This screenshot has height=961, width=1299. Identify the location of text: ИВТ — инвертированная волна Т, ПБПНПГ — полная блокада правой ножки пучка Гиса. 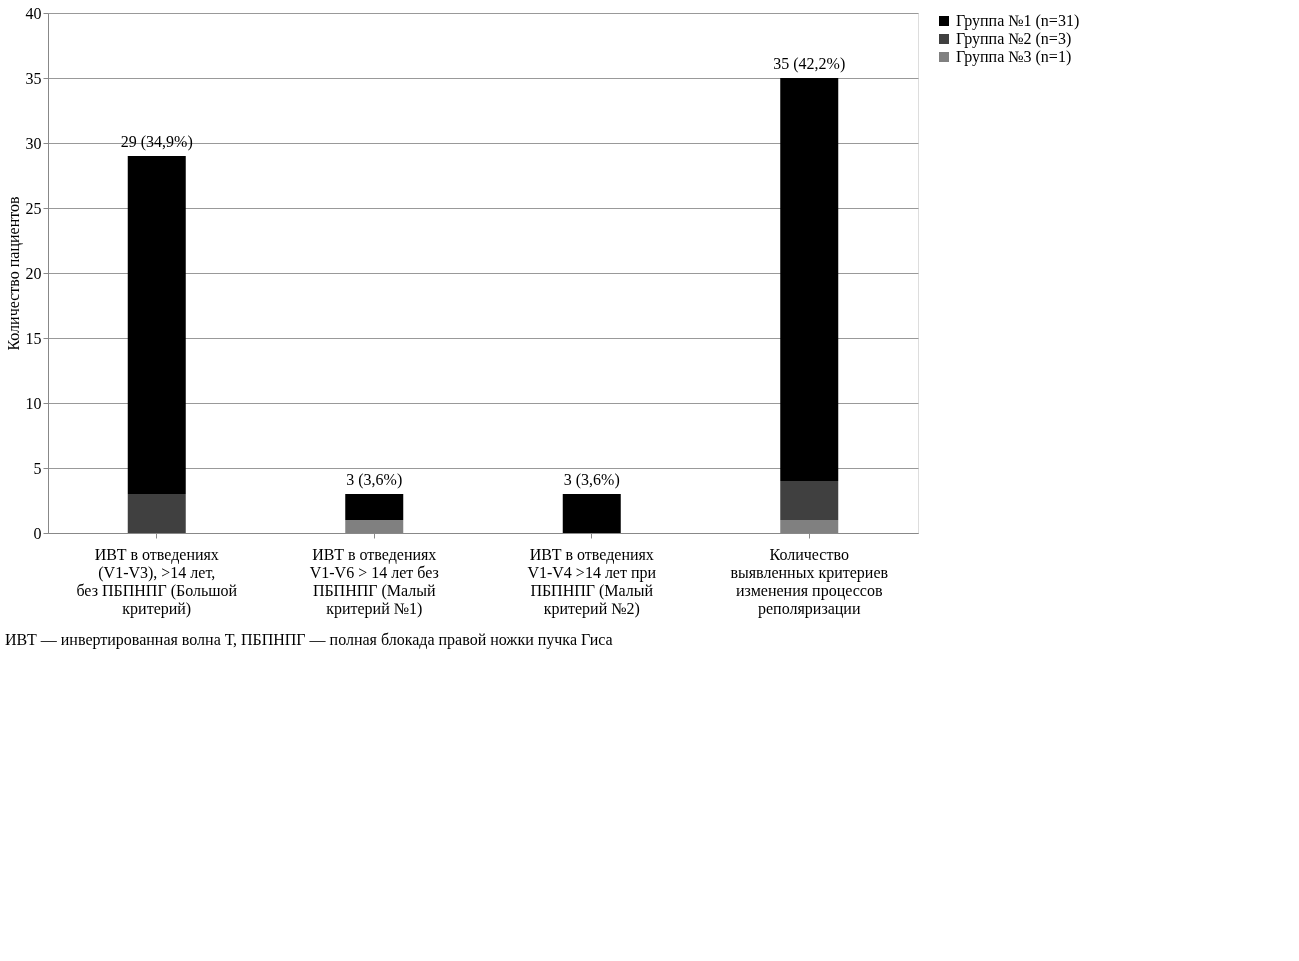
(309, 640).